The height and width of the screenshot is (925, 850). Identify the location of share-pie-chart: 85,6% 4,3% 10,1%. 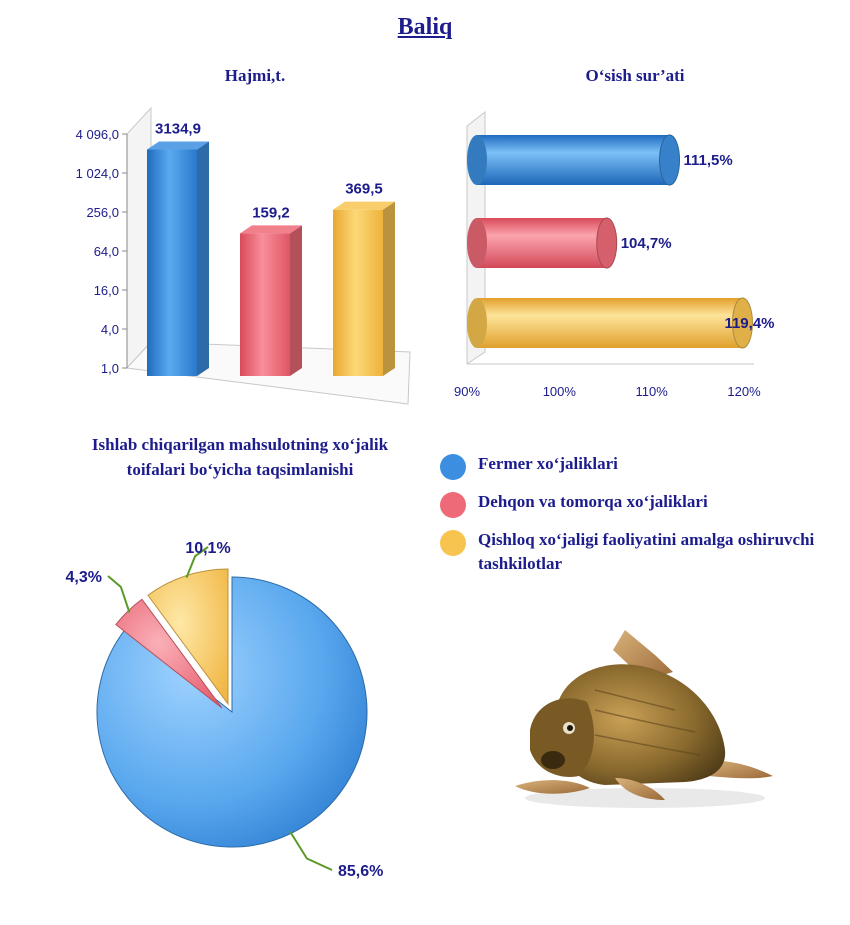
(225, 710).